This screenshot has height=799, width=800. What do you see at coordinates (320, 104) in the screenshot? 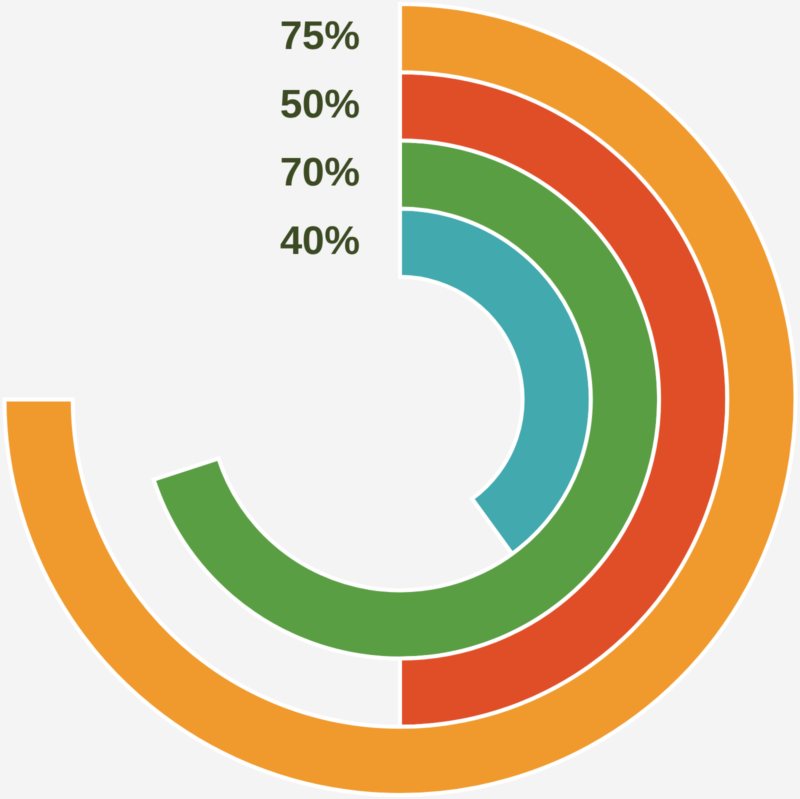
I see `data-label: 50%` at bounding box center [320, 104].